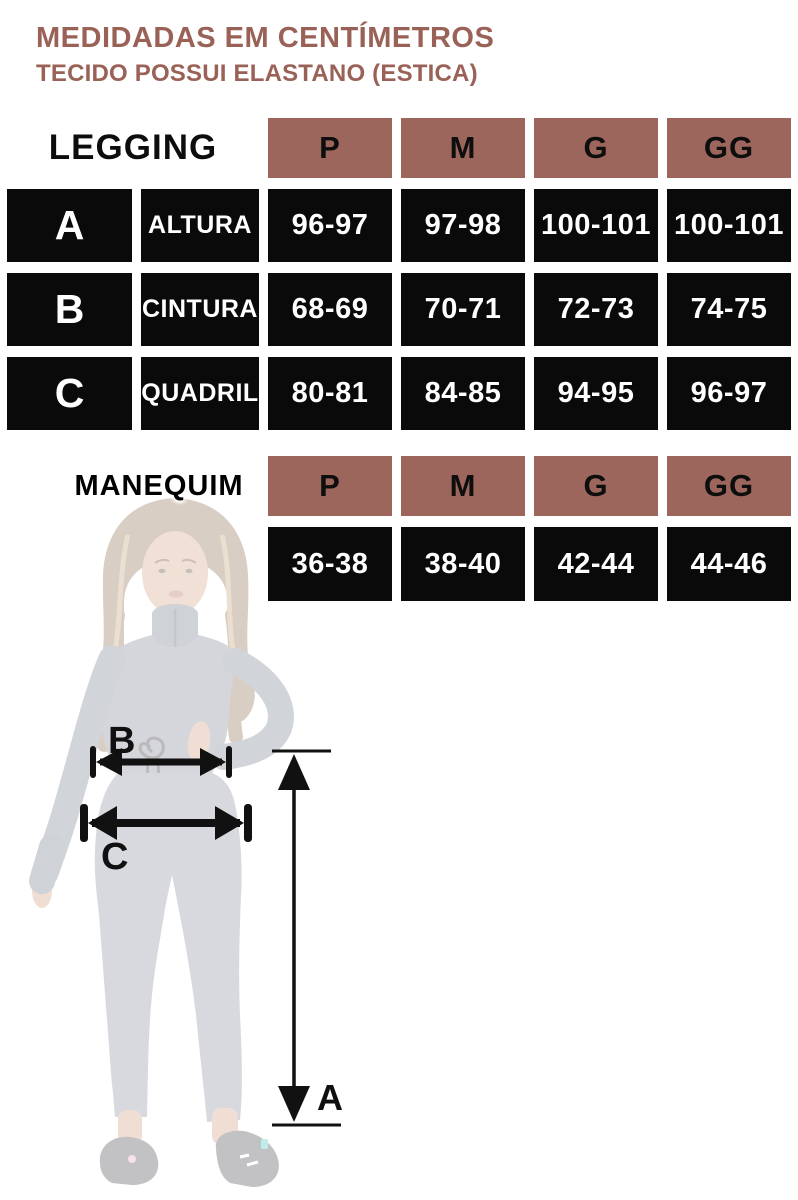 This screenshot has width=798, height=1200. Describe the element at coordinates (729, 564) in the screenshot. I see `manequim-gg: 44-46` at that location.